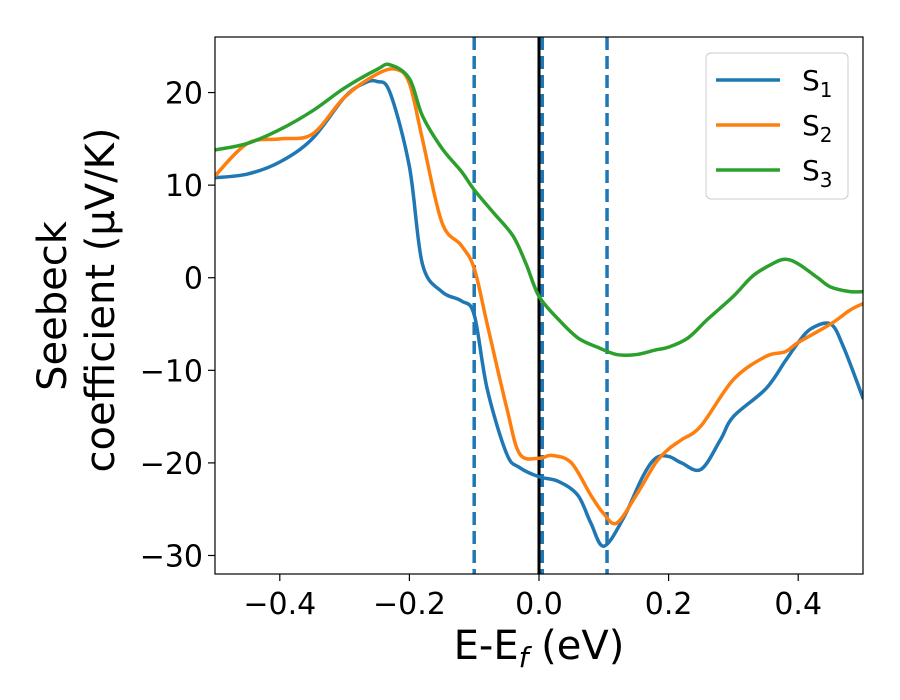  I want to click on legend-label-s2: S2, so click(817, 128).